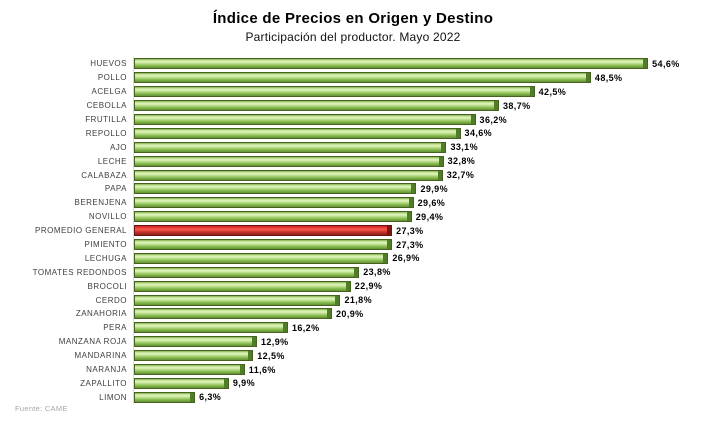 The height and width of the screenshot is (432, 706). What do you see at coordinates (417, 300) in the screenshot?
I see `bar-track: 21,8%` at bounding box center [417, 300].